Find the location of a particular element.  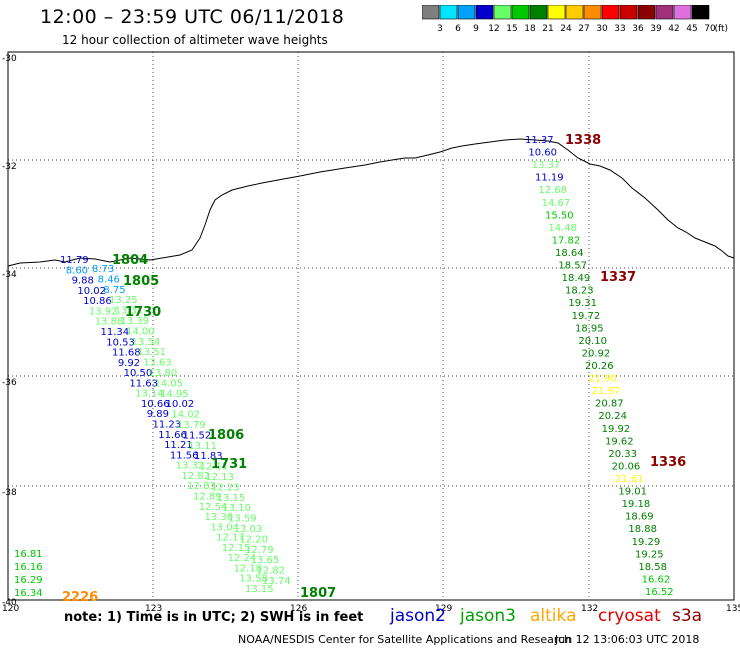

swh-value: 12.89 is located at coordinates (207, 496).